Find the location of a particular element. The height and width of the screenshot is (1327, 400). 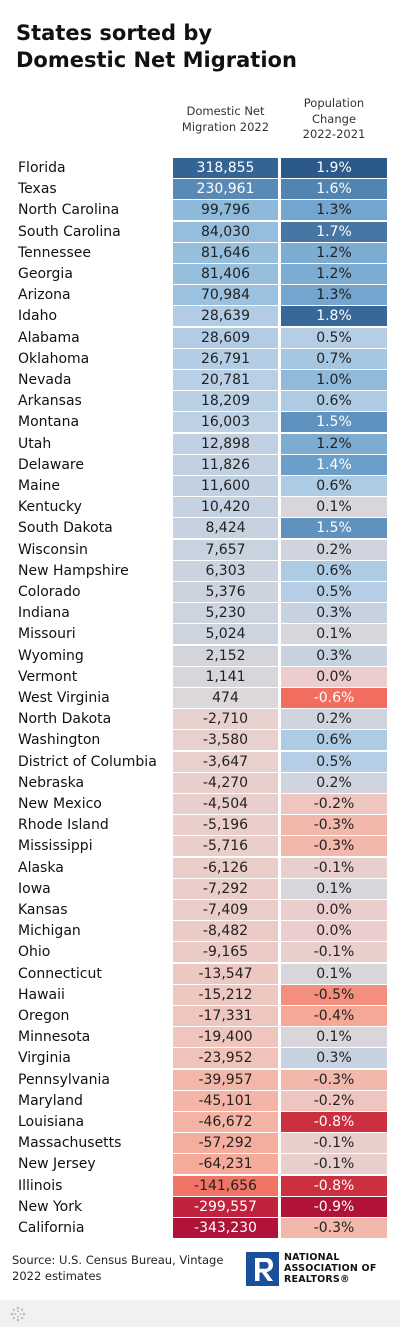

table-row: California -343,230 -0.3% is located at coordinates (200, 1228).